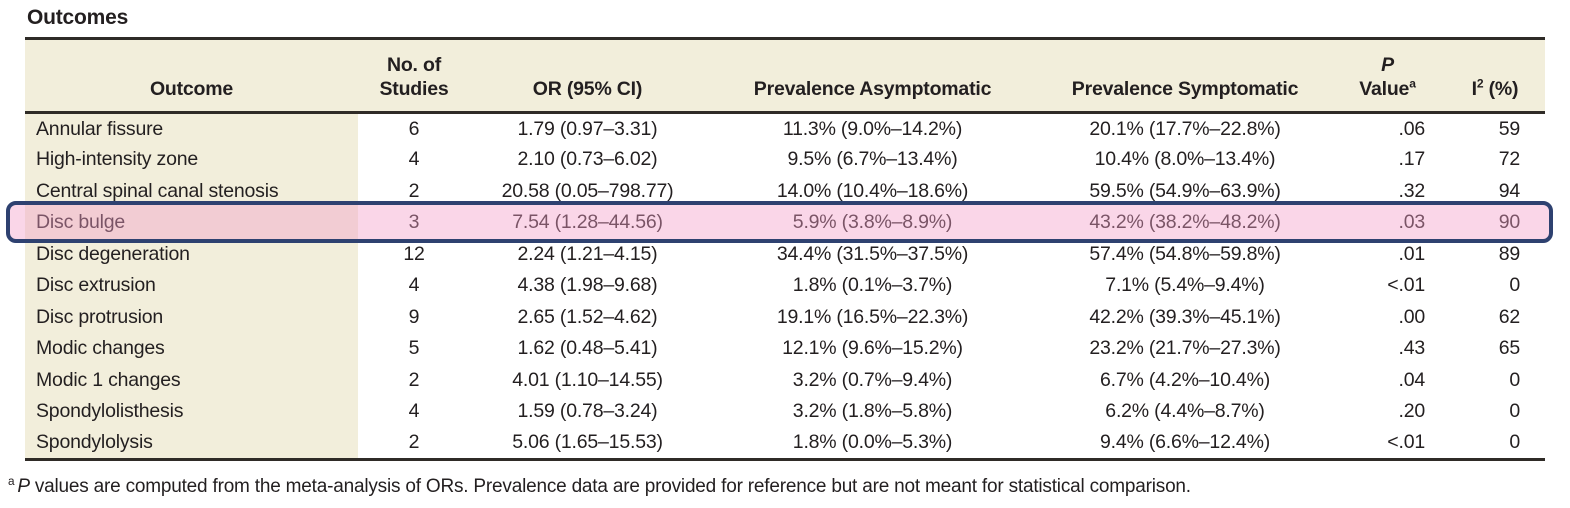 This screenshot has width=1570, height=508. Describe the element at coordinates (587, 348) in the screenshot. I see `cell-or-ci: 1.62 (0.48–5.41)` at that location.